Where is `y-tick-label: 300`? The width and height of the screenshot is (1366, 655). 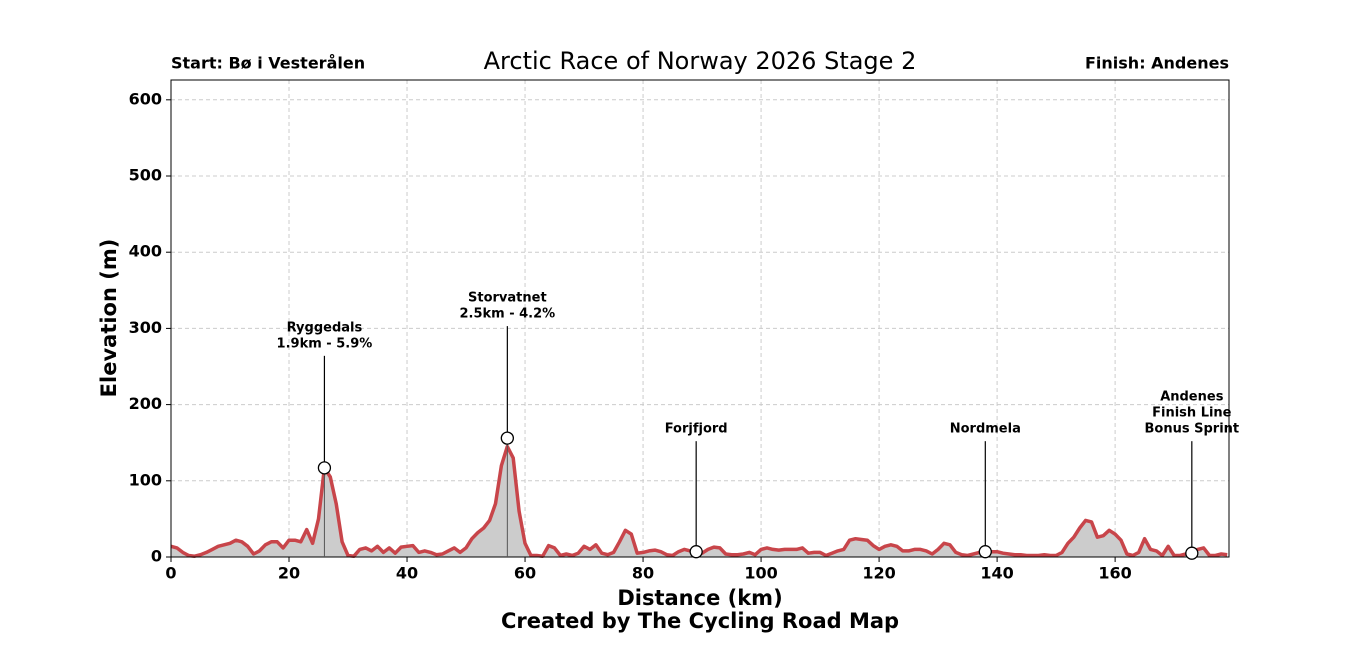
y-tick-label: 300 is located at coordinates (145, 327).